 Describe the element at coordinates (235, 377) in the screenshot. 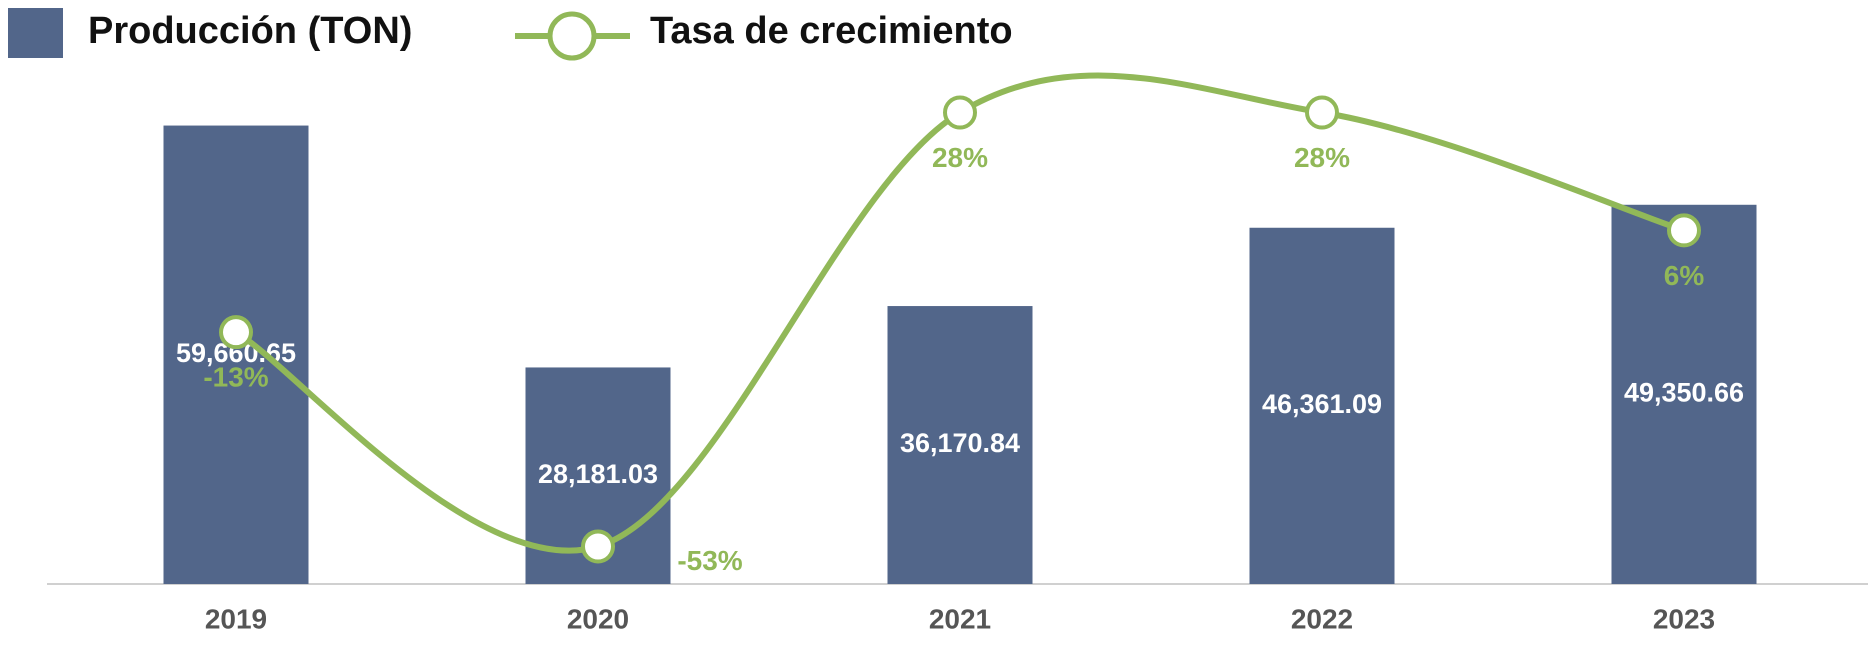

I see `growth-value-label: -13%` at that location.